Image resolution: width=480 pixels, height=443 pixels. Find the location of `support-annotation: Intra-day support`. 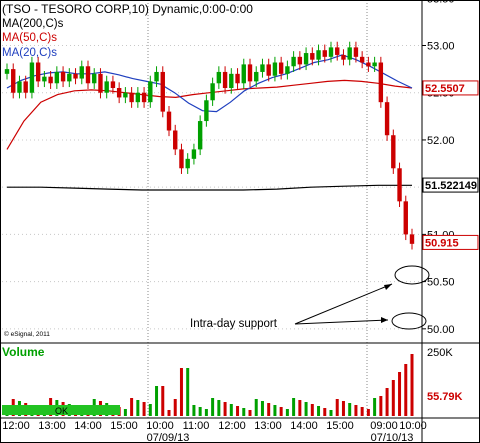

support-annotation: Intra-day support is located at coordinates (234, 324).